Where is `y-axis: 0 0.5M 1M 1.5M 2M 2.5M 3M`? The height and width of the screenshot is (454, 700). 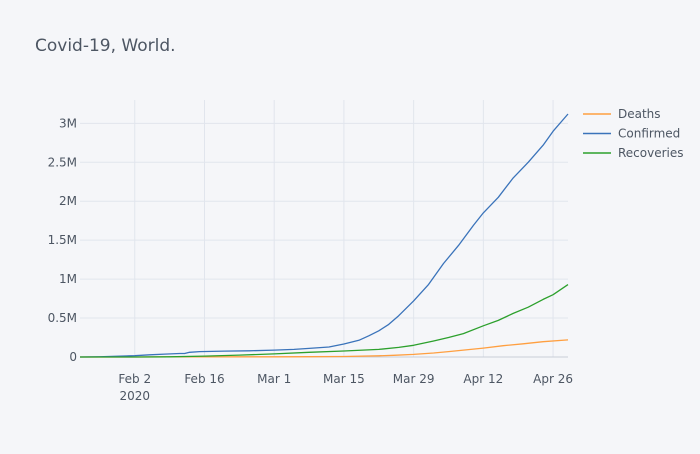 y-axis: 0 0.5M 1M 1.5M 2M 2.5M 3M is located at coordinates (62, 240).